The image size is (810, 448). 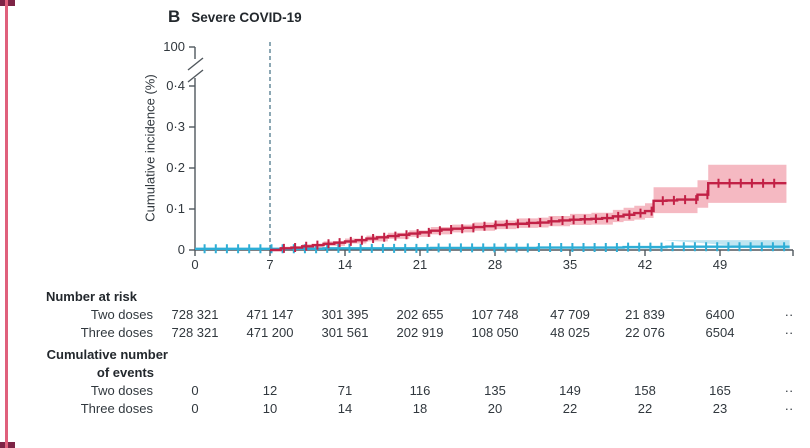 I want to click on ci-band-three-doses, so click(x=726, y=245).